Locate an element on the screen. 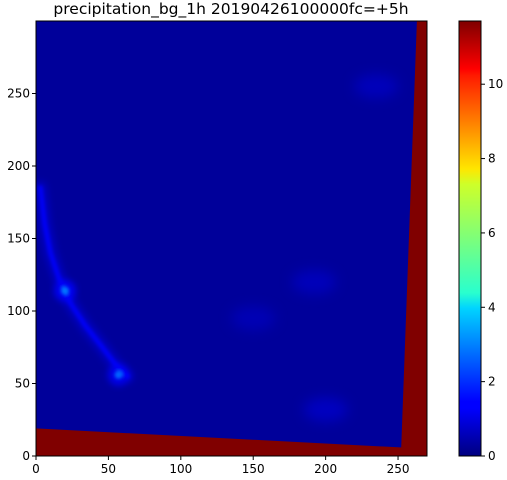 The width and height of the screenshot is (507, 480). y-tick-label: 0 is located at coordinates (26, 456).